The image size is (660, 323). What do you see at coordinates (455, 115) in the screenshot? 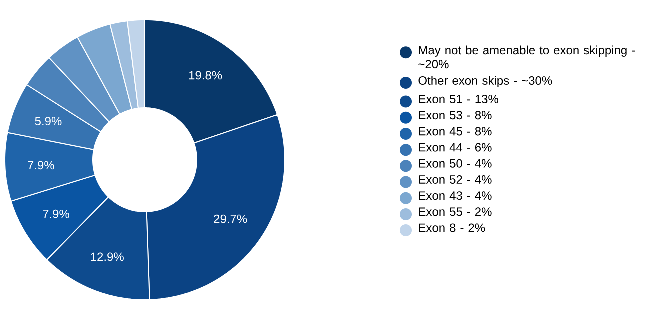
I see `legend-label: Exon 53 - 8%` at bounding box center [455, 115].